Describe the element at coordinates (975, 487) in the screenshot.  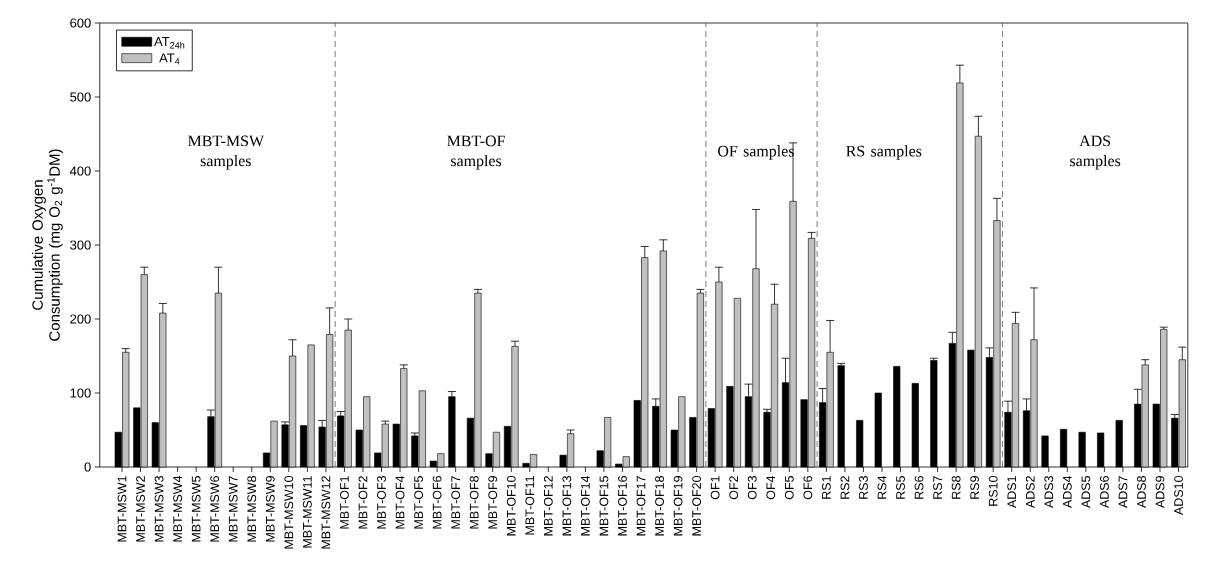
I see `x-tick-label: RS9` at that location.